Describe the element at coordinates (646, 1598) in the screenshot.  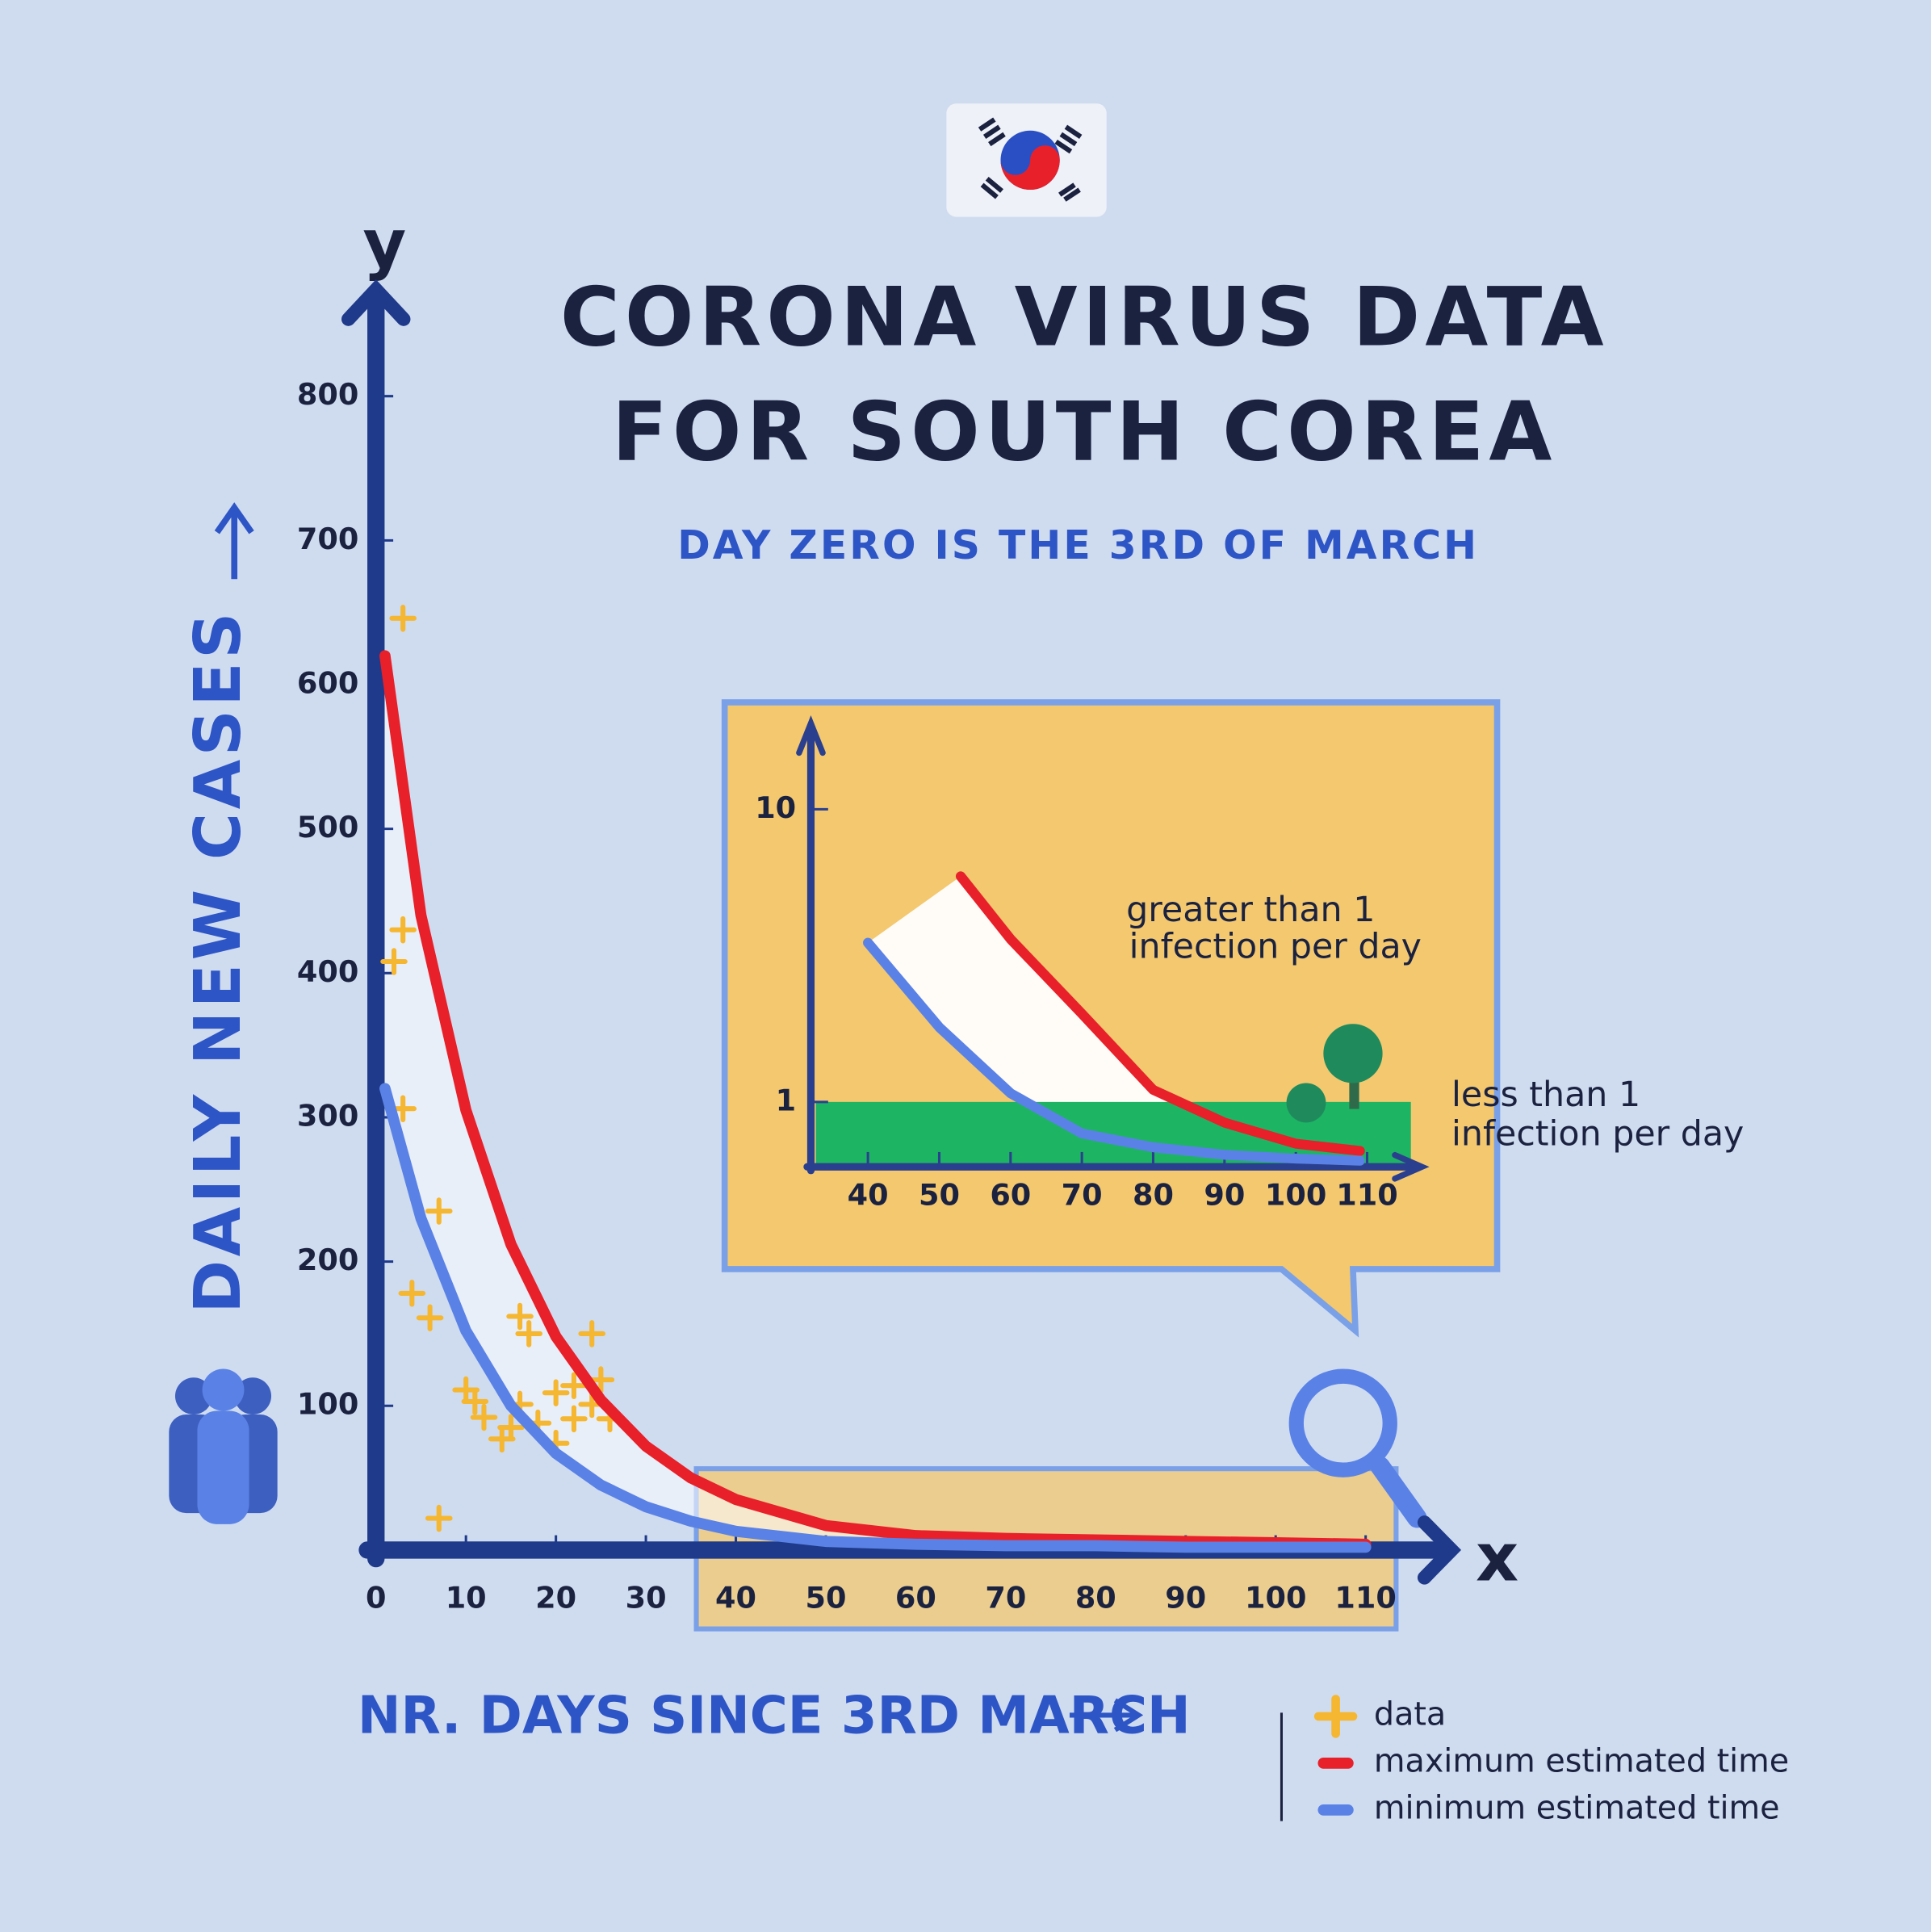
I see `x-tick-label: 30` at that location.